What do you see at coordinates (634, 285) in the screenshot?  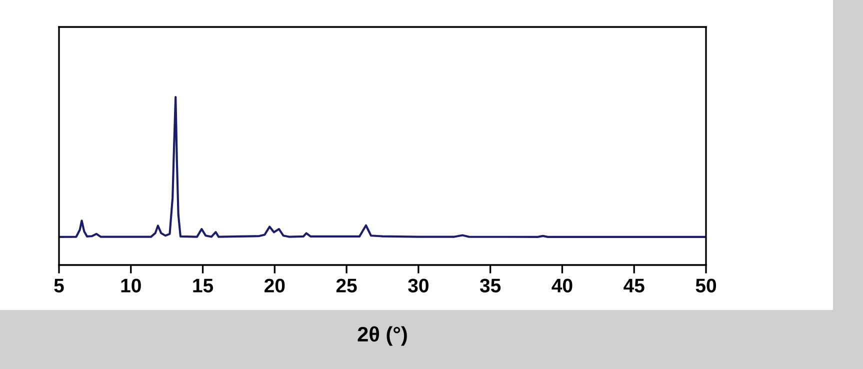 I see `x-tick-label: 45` at bounding box center [634, 285].